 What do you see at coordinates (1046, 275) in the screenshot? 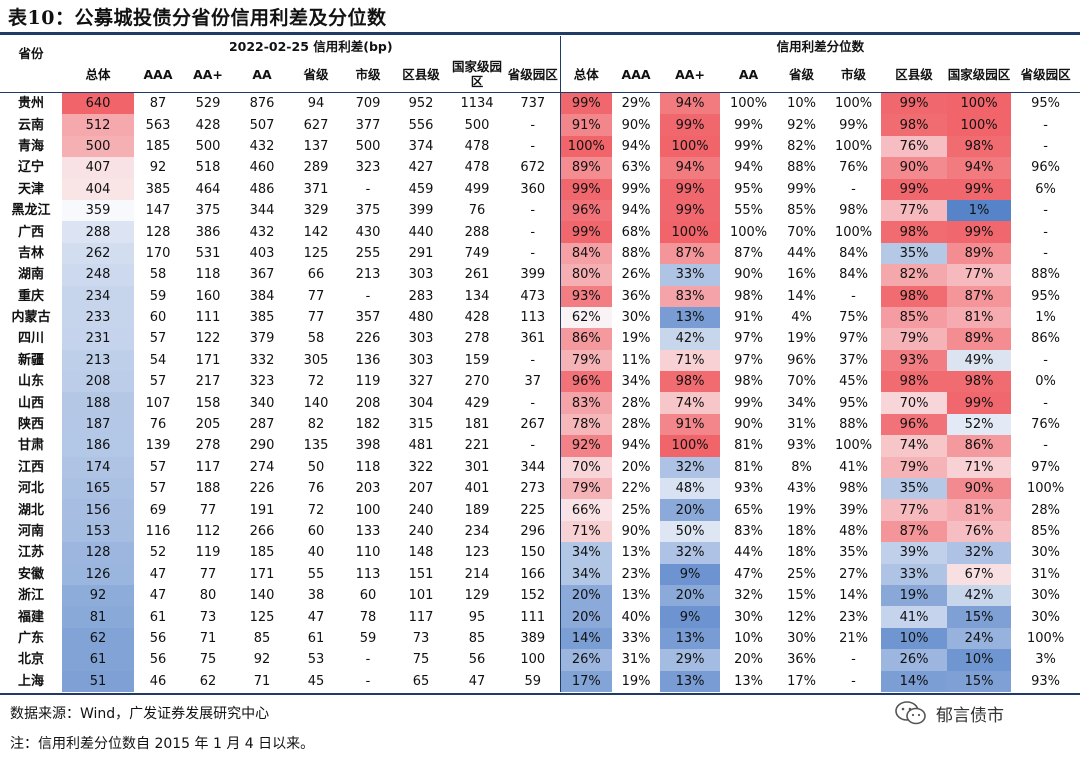
I see `percentile-cell: 88%` at bounding box center [1046, 275].